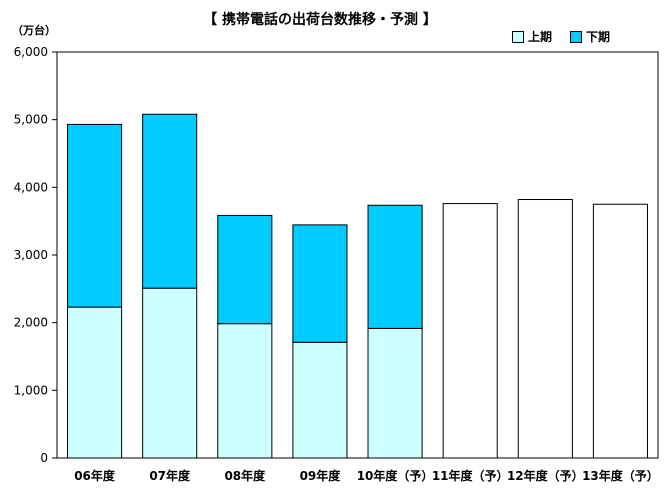 The width and height of the screenshot is (665, 499). I want to click on x-tick-label: 12年度（予）, so click(545, 475).